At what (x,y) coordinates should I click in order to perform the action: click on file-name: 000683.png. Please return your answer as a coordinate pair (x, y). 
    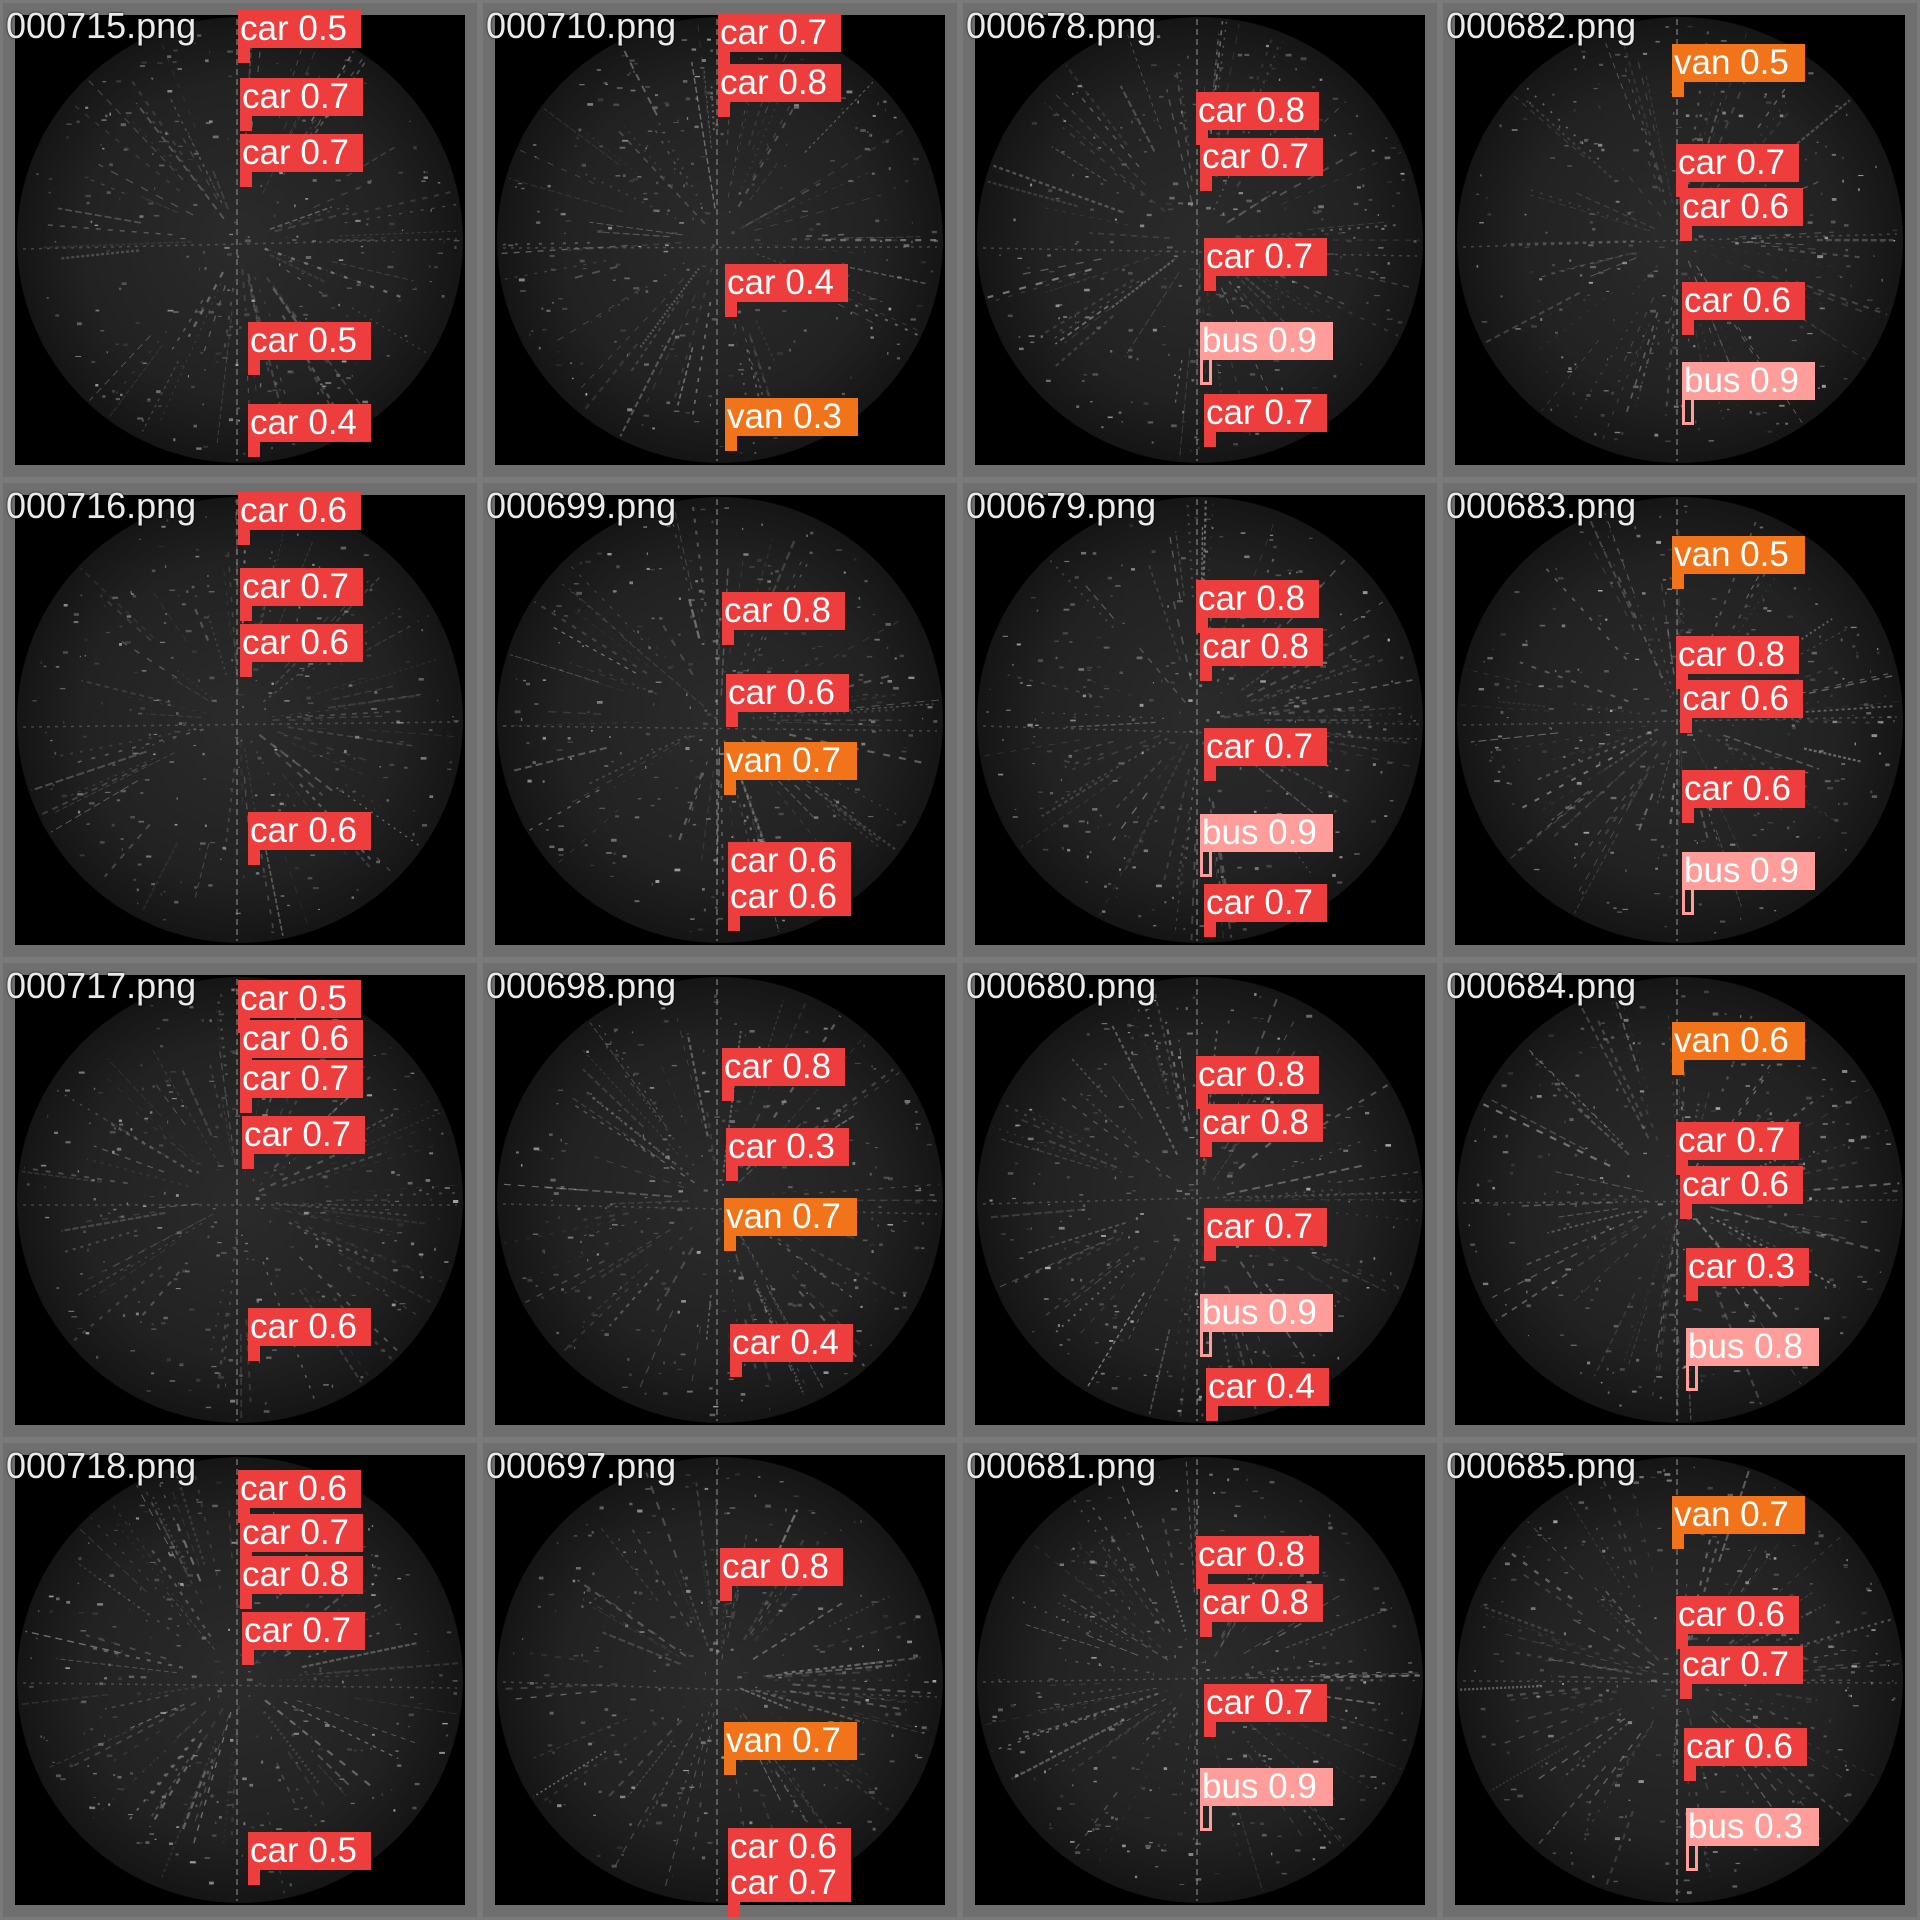
    Looking at the image, I should click on (1541, 505).